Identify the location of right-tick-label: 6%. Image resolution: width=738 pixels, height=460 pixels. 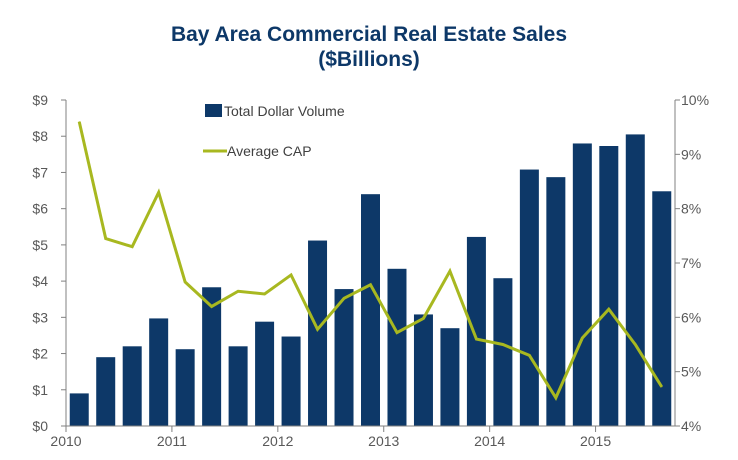
(691, 317).